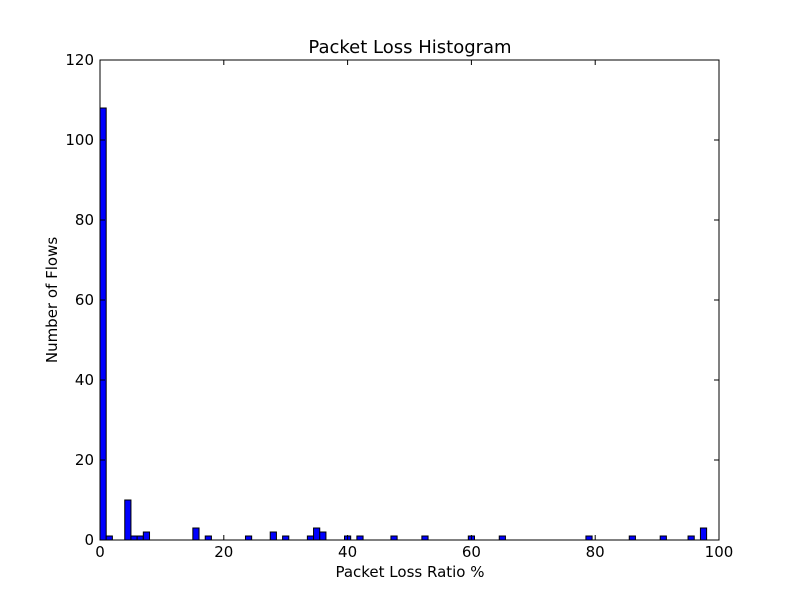 The height and width of the screenshot is (604, 800). What do you see at coordinates (223, 552) in the screenshot?
I see `x-tick-label-1: 20` at bounding box center [223, 552].